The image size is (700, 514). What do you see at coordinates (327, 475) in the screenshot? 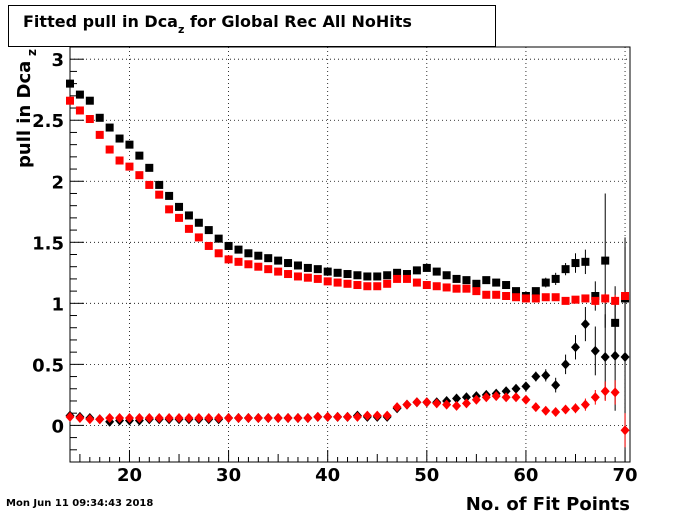
I see `x-tick-label: 40` at bounding box center [327, 475].